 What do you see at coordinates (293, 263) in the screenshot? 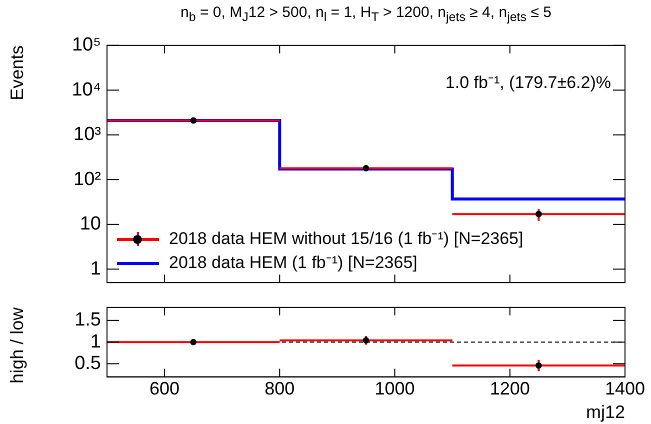
I see `legend-label: 2018 data HEM (1 fb⁻¹) [N=2365]` at bounding box center [293, 263].